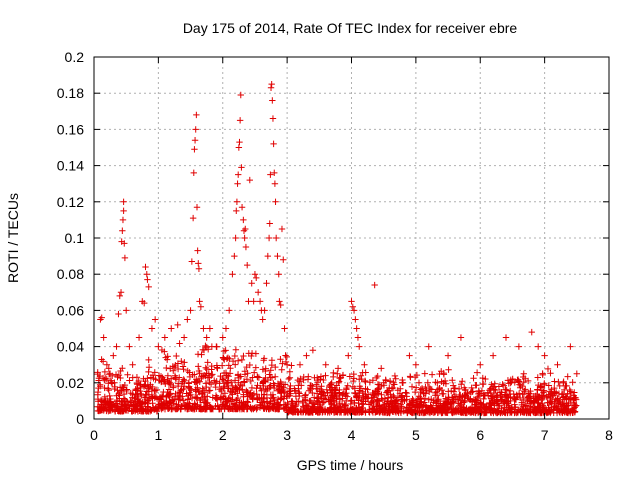 The height and width of the screenshot is (480, 640). I want to click on y-tick-label: 0.06, so click(70, 310).